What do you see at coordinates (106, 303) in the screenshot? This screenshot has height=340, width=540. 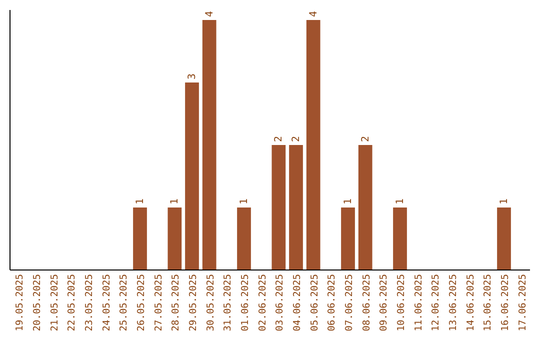 I see `x-tick-label: 24.05.2025` at bounding box center [106, 303].